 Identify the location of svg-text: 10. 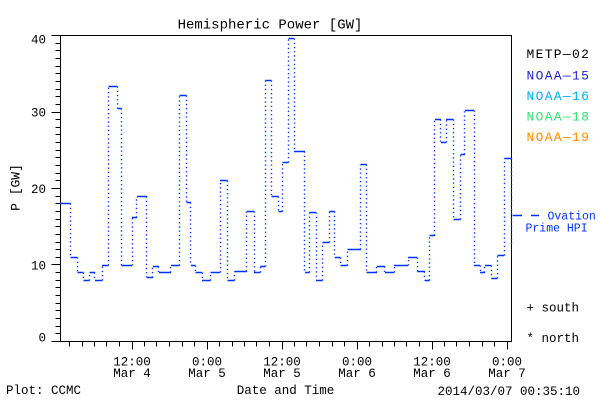
(38, 266).